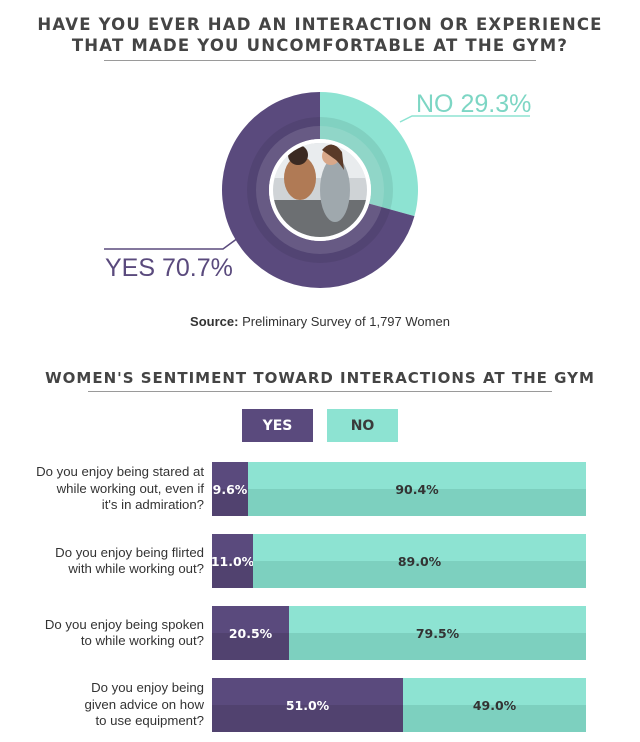 Image resolution: width=640 pixels, height=742 pixels. I want to click on no-leader-line, so click(464, 119).